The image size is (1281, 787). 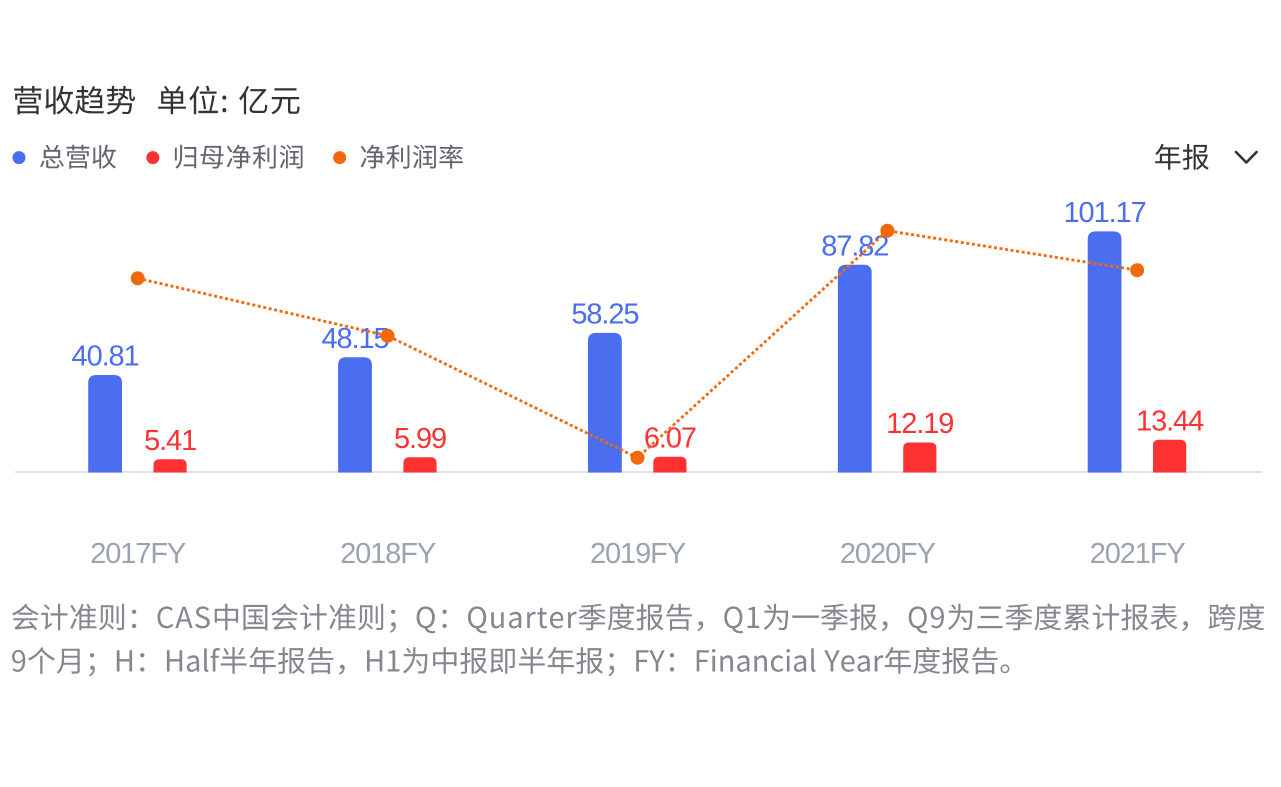 What do you see at coordinates (854, 247) in the screenshot?
I see `svg-text: 87.82` at bounding box center [854, 247].